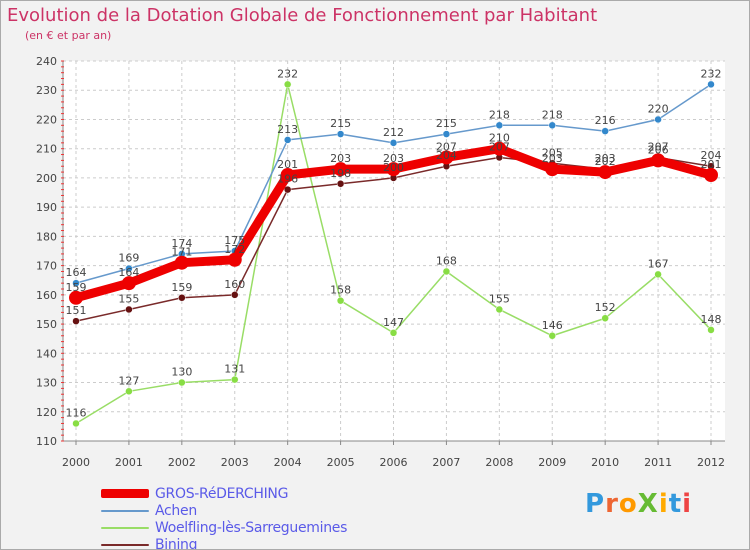 The width and height of the screenshot is (750, 550). What do you see at coordinates (128, 298) in the screenshot?
I see `data-label-bining: 155` at bounding box center [128, 298].